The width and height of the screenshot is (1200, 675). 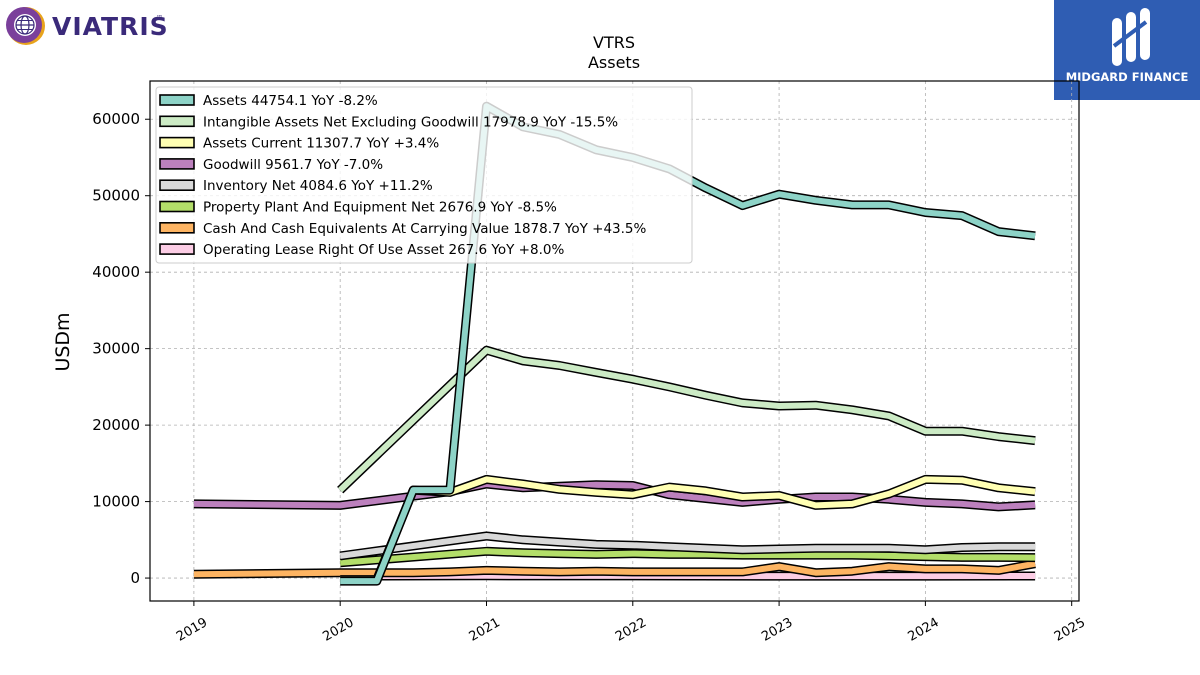 What do you see at coordinates (1070, 630) in the screenshot?
I see `x-tick-label: 2025` at bounding box center [1070, 630].